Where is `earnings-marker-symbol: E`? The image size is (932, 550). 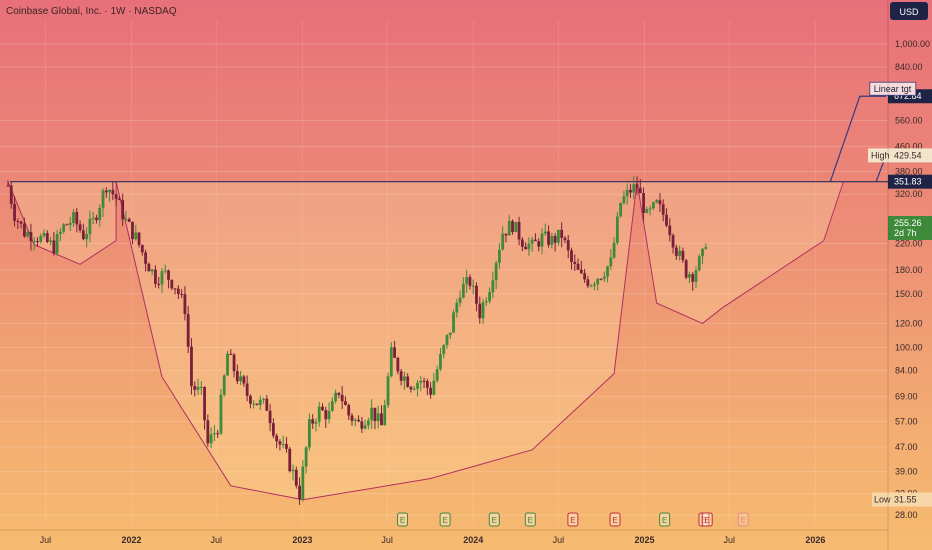 earnings-marker-symbol: E is located at coordinates (743, 520).